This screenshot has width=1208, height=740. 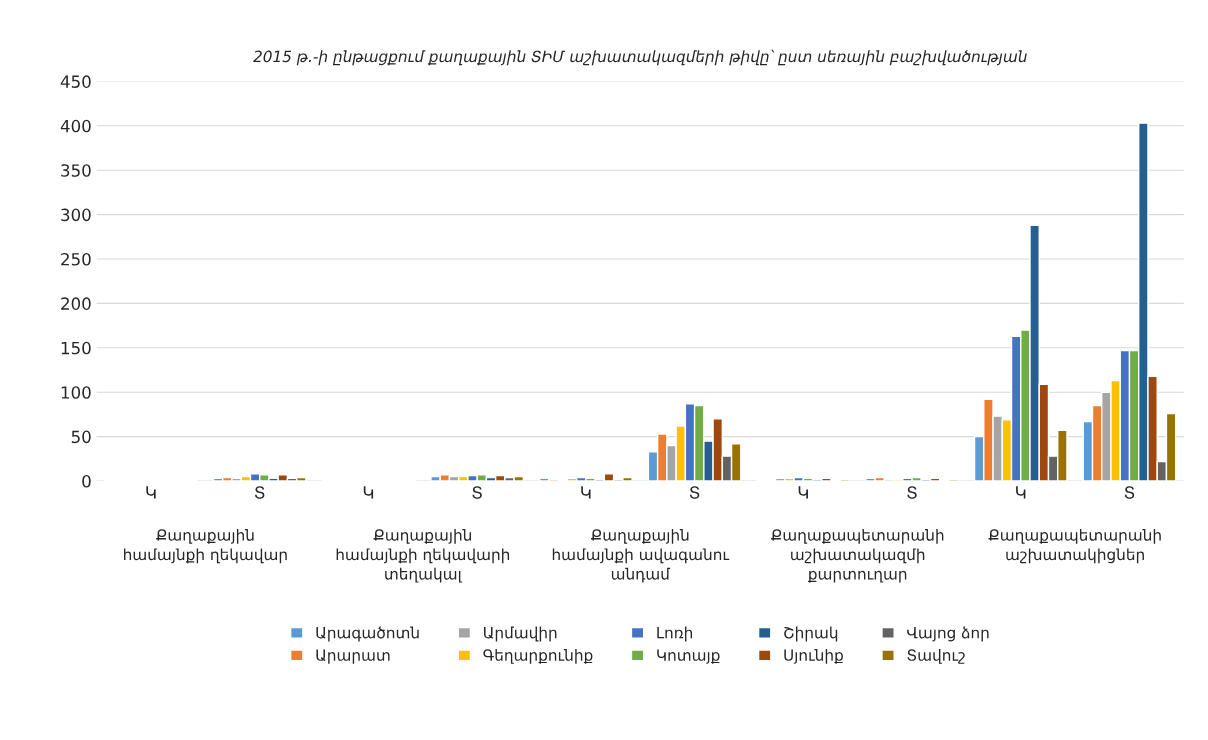 What do you see at coordinates (75, 81) in the screenshot?
I see `y-tick-label: 450` at bounding box center [75, 81].